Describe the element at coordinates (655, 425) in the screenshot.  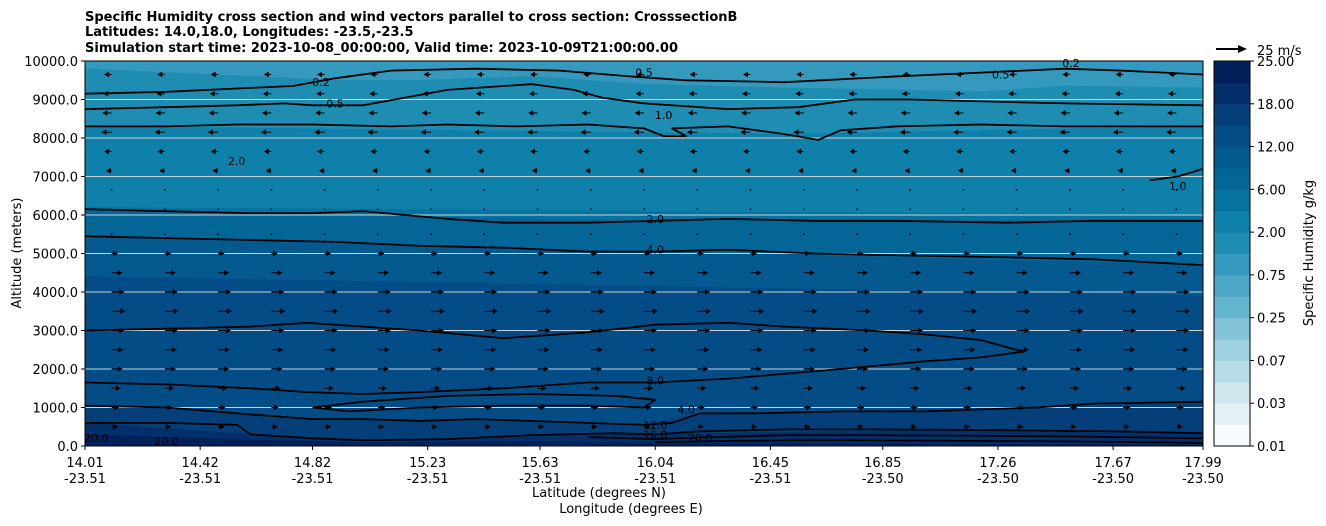
I see `contour-label: 12.0` at that location.